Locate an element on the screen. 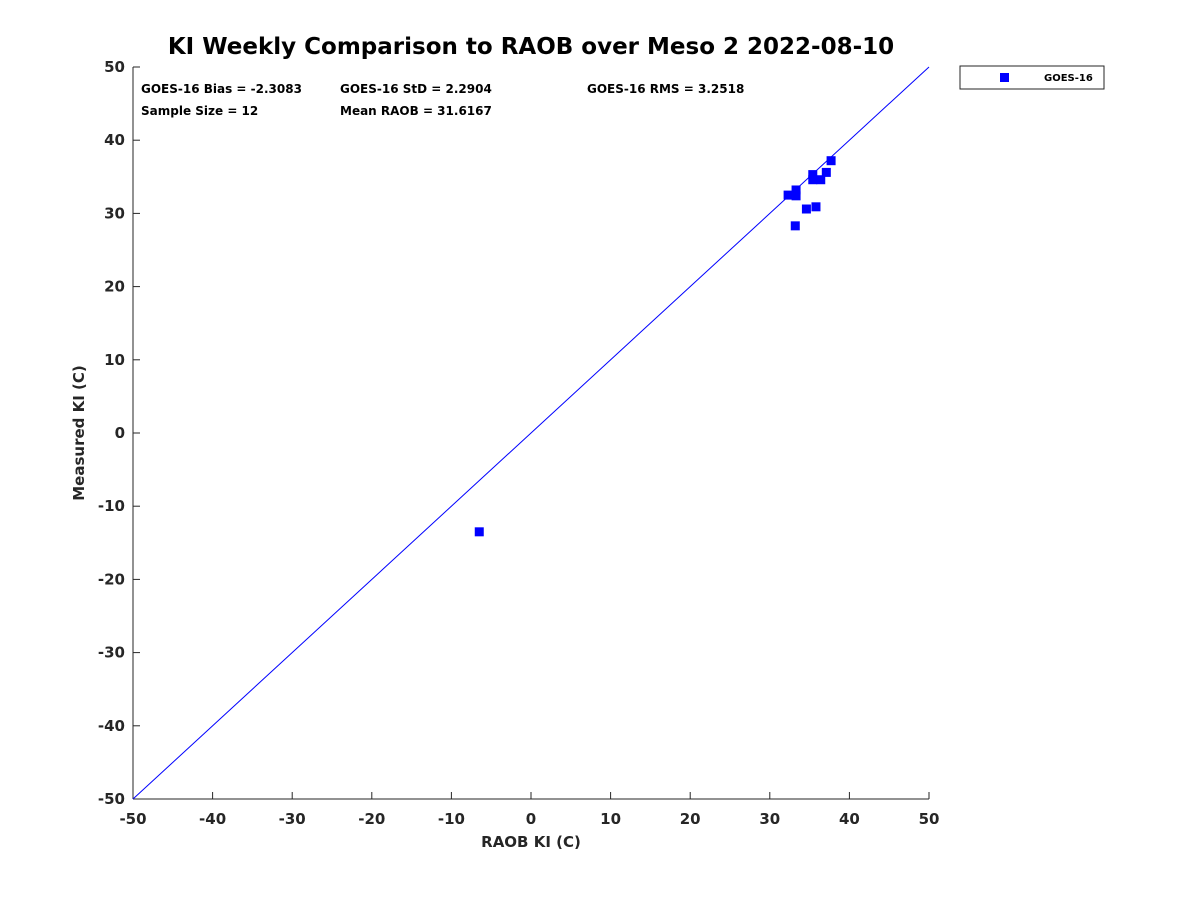  x-tick-label: -50 is located at coordinates (132, 819).